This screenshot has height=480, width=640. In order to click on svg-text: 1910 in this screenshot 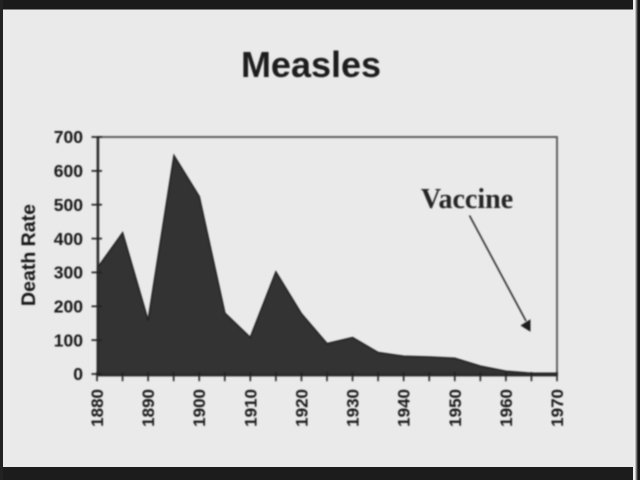, I will do `click(250, 408)`.